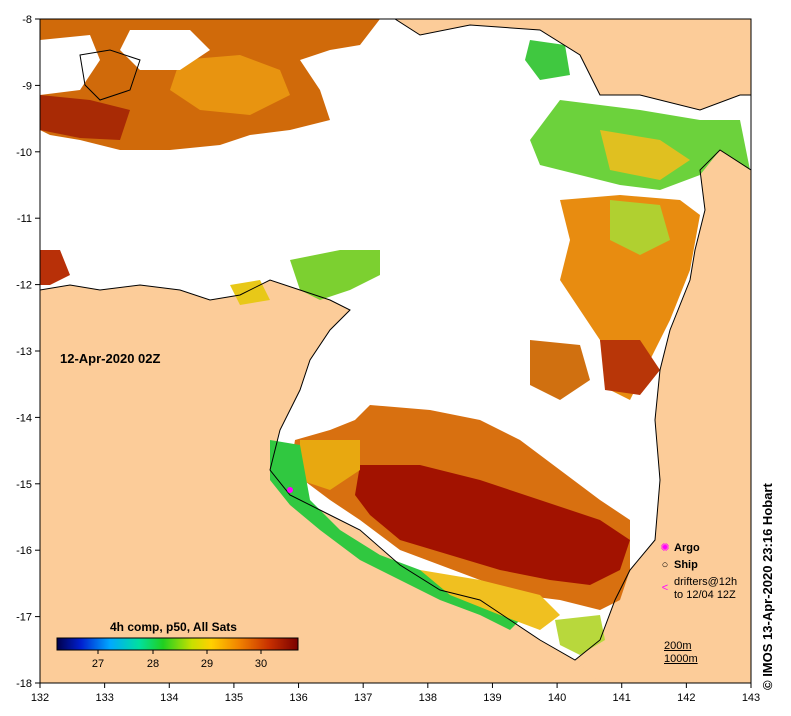 The width and height of the screenshot is (791, 716). What do you see at coordinates (207, 664) in the screenshot?
I see `colorbar-tick-label: 29` at bounding box center [207, 664].